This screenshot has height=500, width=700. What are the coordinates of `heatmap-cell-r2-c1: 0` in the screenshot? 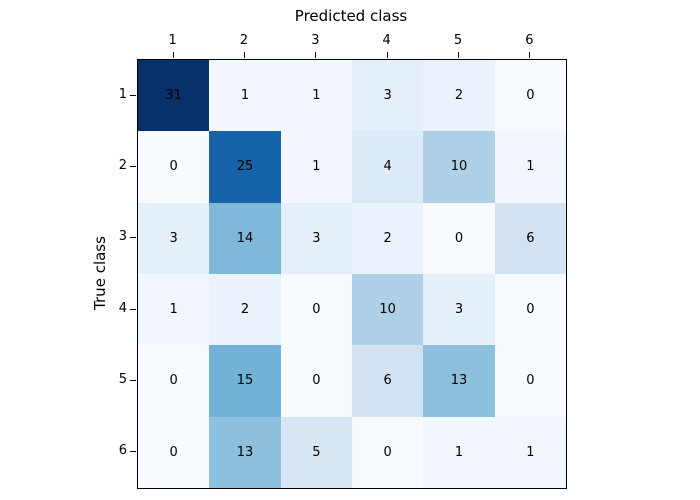 It's located at (174, 167).